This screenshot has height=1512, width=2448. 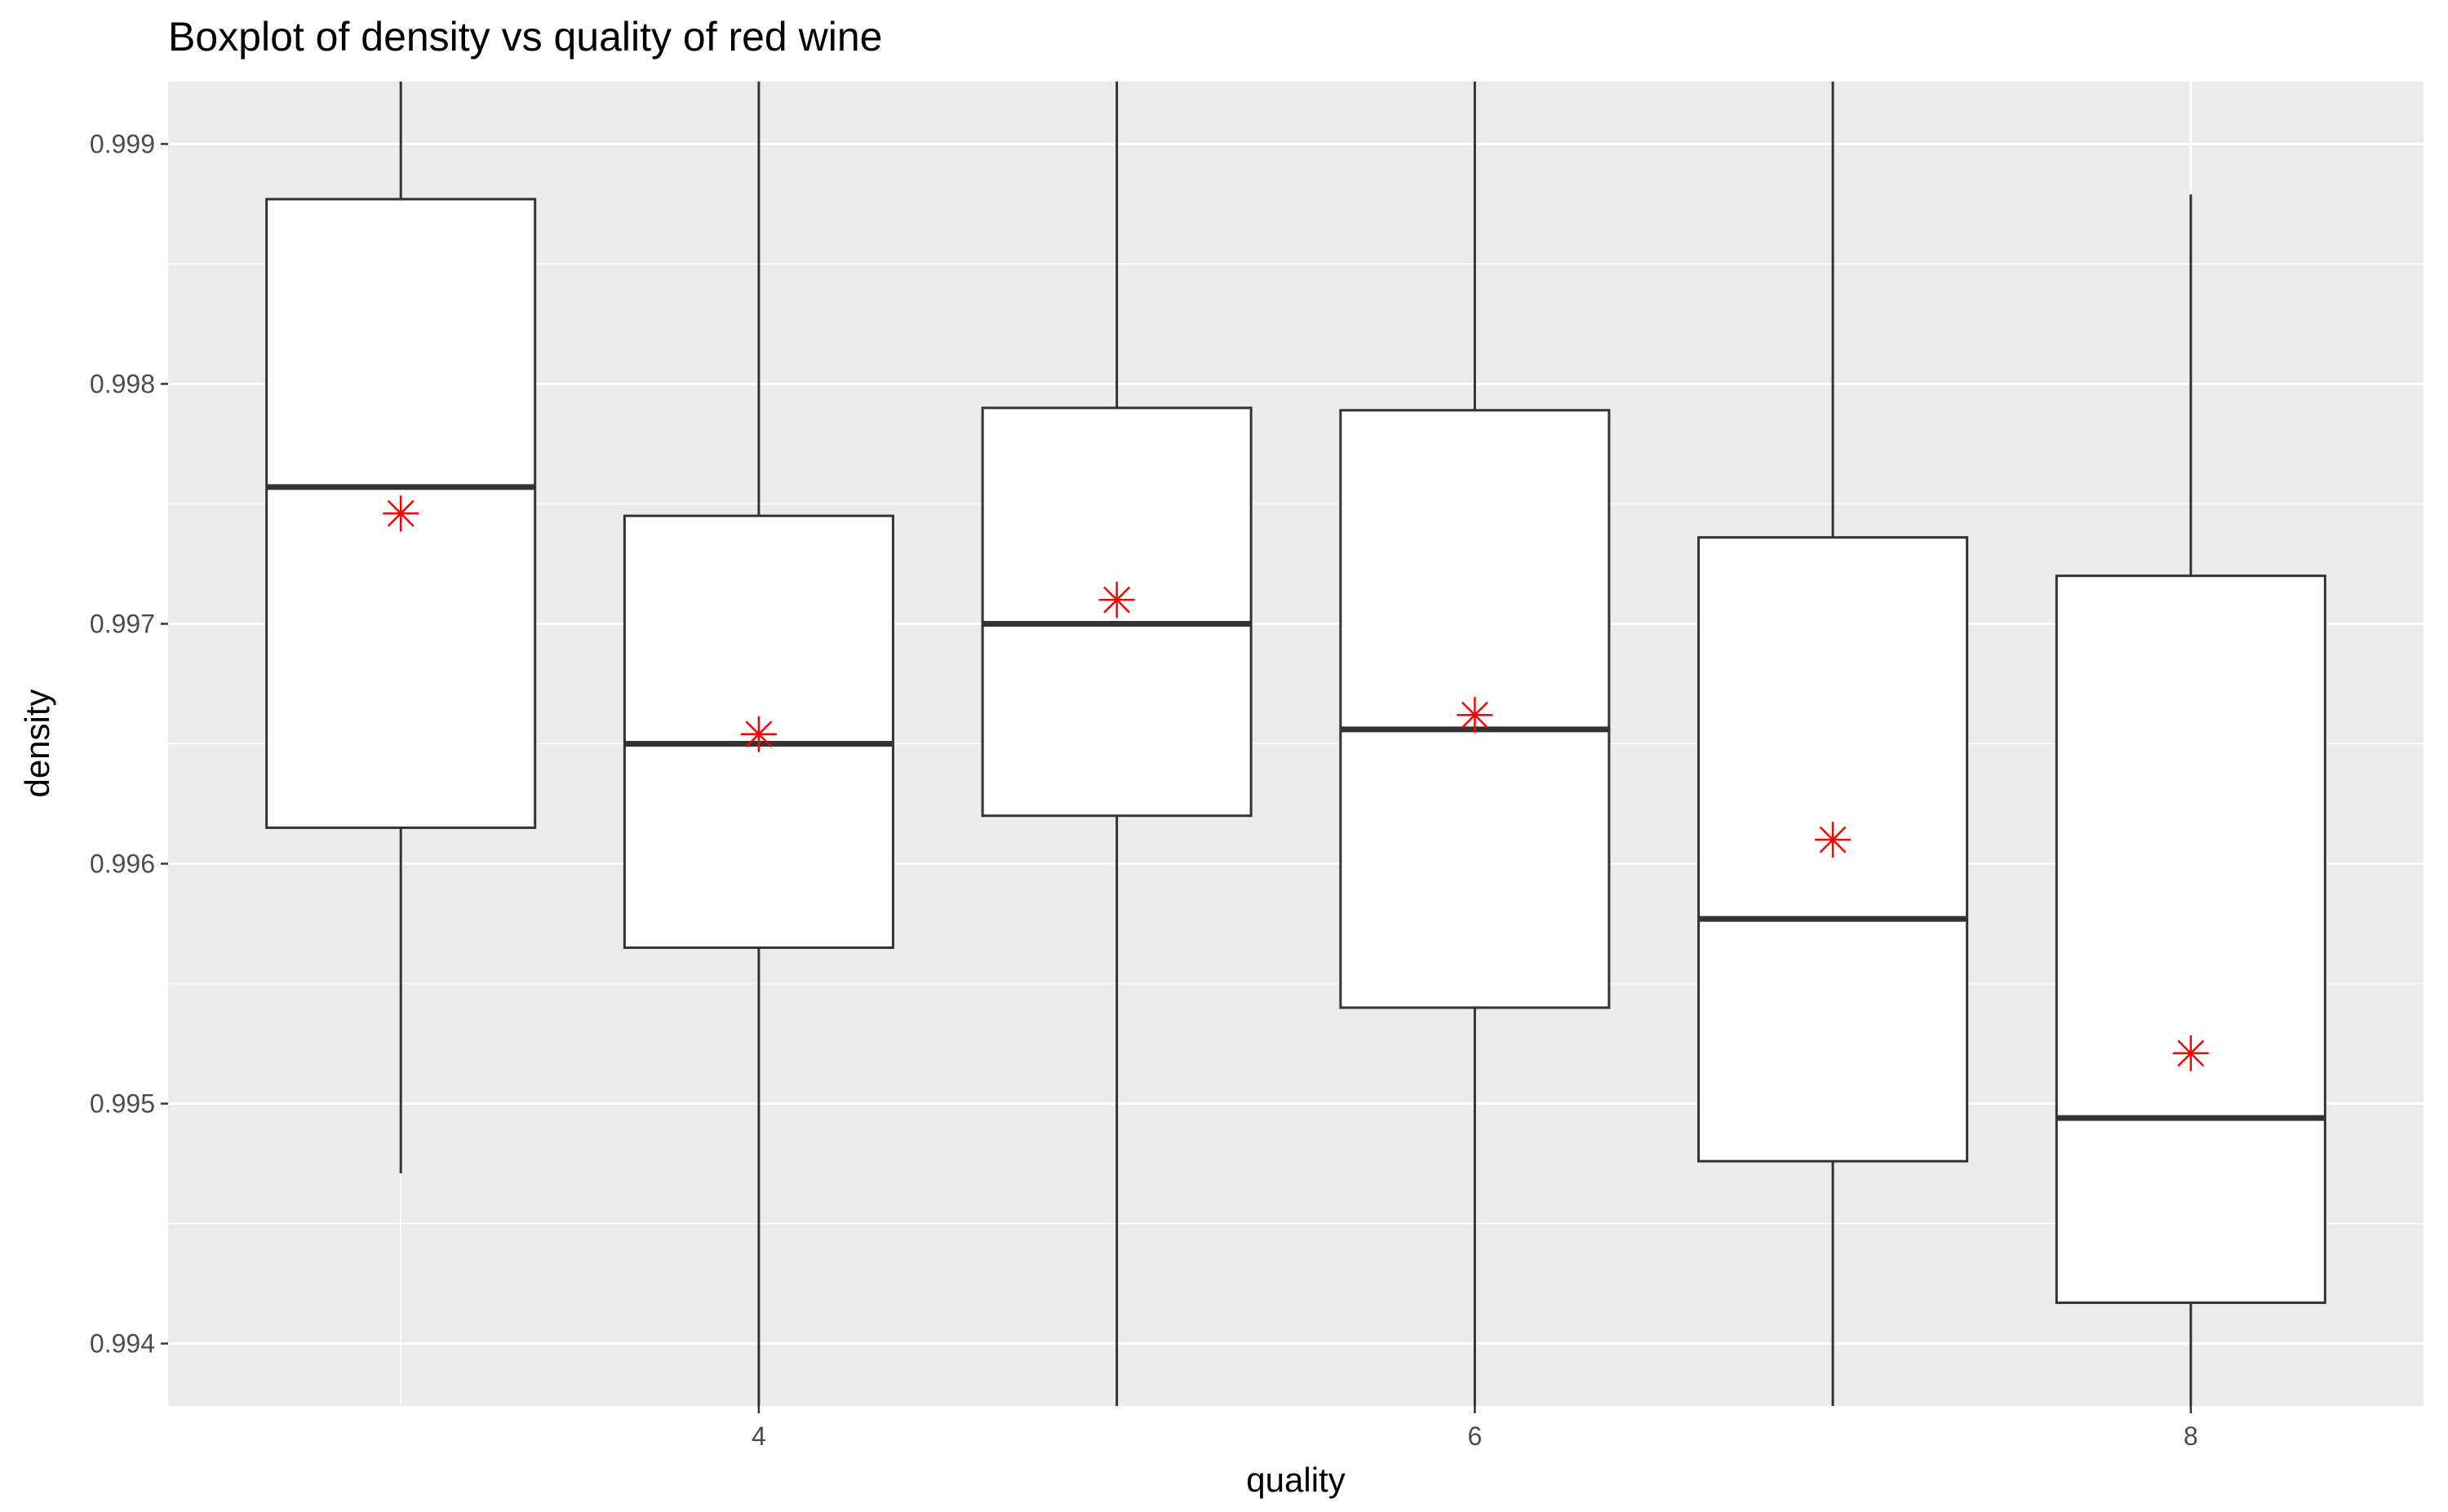 What do you see at coordinates (122, 864) in the screenshot?
I see `y-tick-label: 0.996` at bounding box center [122, 864].